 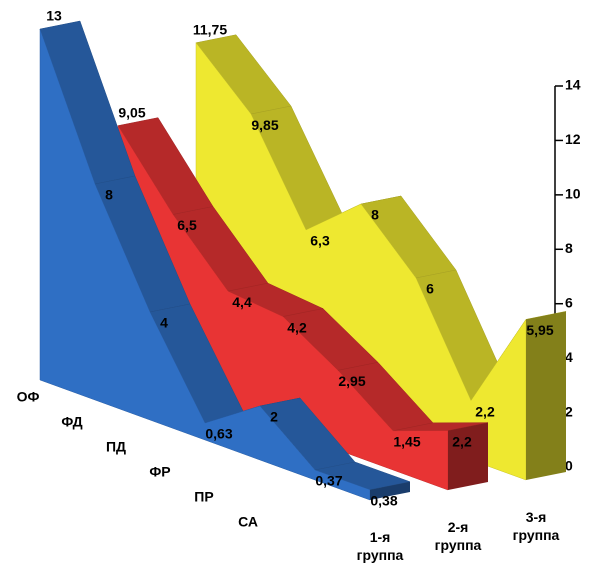 I want to click on value-label: 2, so click(x=274, y=417).